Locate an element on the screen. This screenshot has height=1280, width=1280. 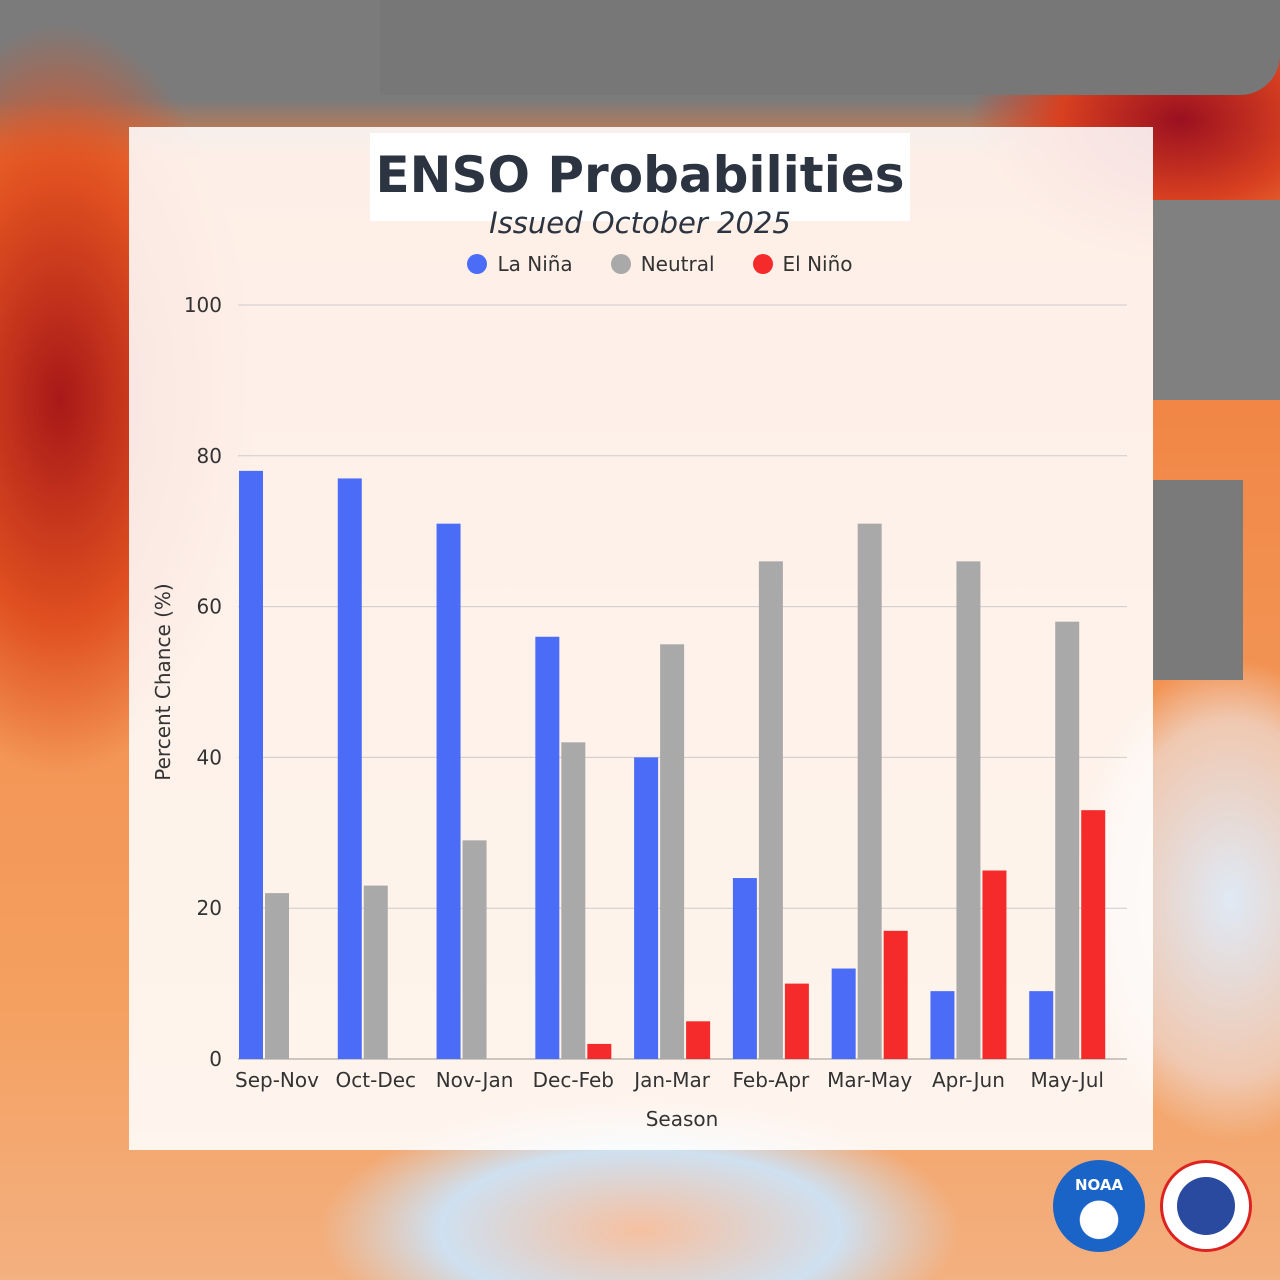
chart-title: ENSO Probabilities is located at coordinates (640, 175).